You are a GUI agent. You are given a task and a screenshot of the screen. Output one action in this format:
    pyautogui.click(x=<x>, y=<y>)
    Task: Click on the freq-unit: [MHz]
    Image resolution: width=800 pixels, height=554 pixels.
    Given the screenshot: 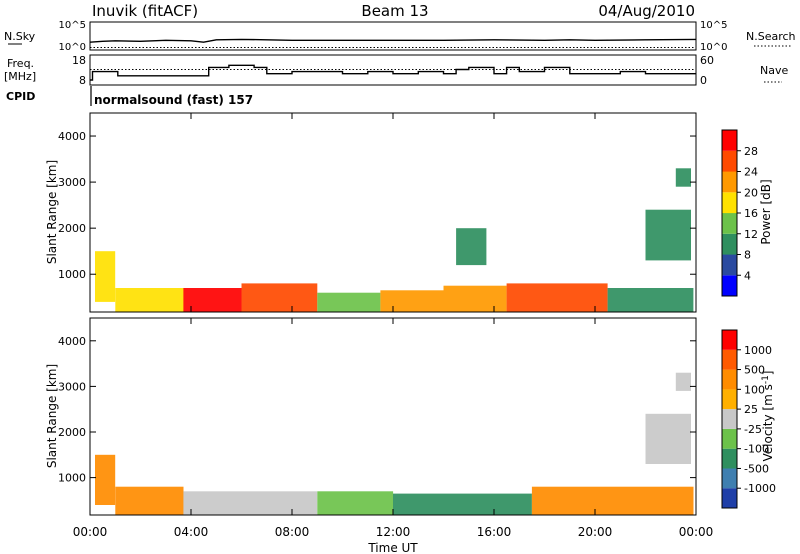 What is the action you would take?
    pyautogui.click(x=20, y=76)
    